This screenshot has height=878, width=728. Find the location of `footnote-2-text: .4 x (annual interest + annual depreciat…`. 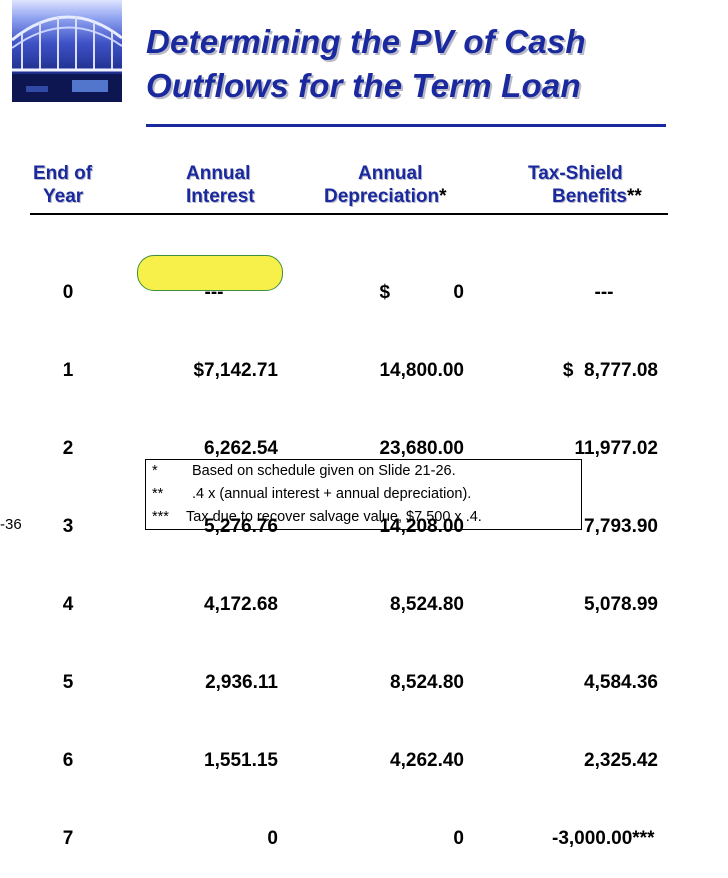

footnote-2-text: .4 x (annual interest + annual depreciat… is located at coordinates (332, 494).